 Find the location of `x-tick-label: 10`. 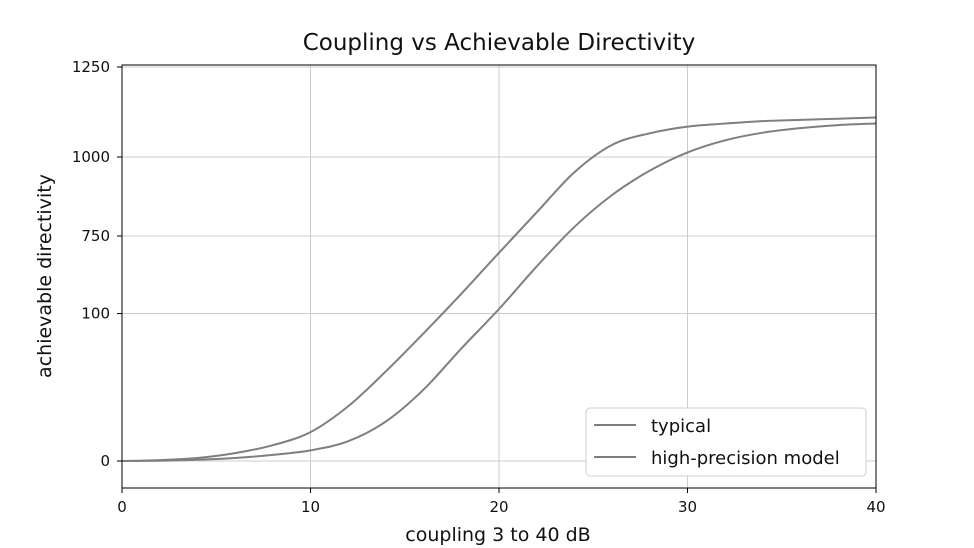

x-tick-label: 10 is located at coordinates (310, 507).